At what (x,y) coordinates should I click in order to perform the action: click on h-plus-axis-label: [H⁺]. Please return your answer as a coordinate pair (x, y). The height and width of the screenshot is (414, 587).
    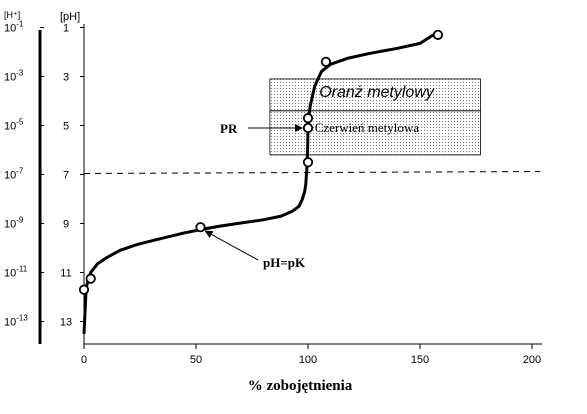
    Looking at the image, I should click on (12, 15).